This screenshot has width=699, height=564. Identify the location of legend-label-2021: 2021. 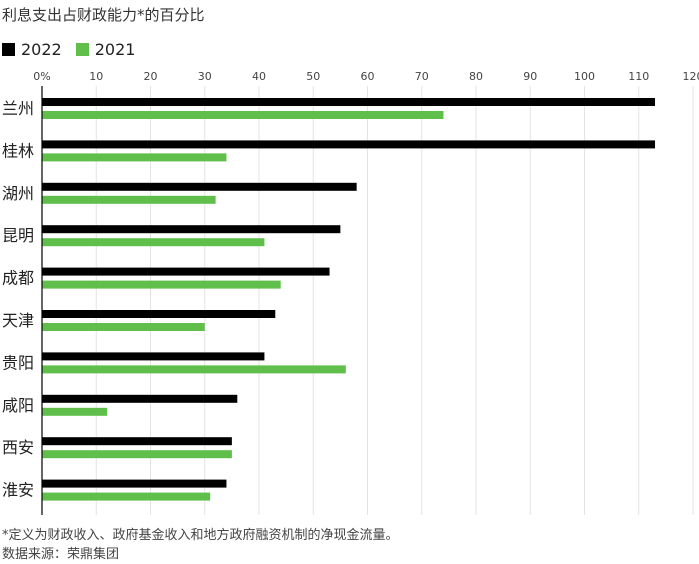
(115, 49).